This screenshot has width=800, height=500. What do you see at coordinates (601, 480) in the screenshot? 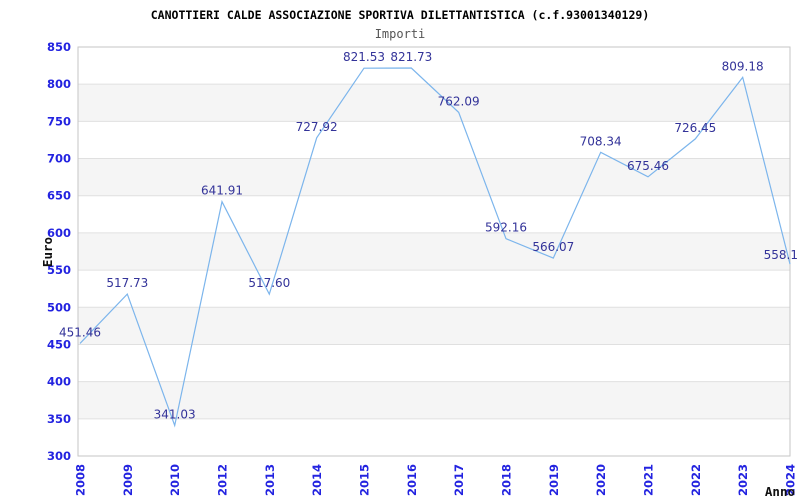
I see `x-tick-label: 2020` at bounding box center [601, 480].